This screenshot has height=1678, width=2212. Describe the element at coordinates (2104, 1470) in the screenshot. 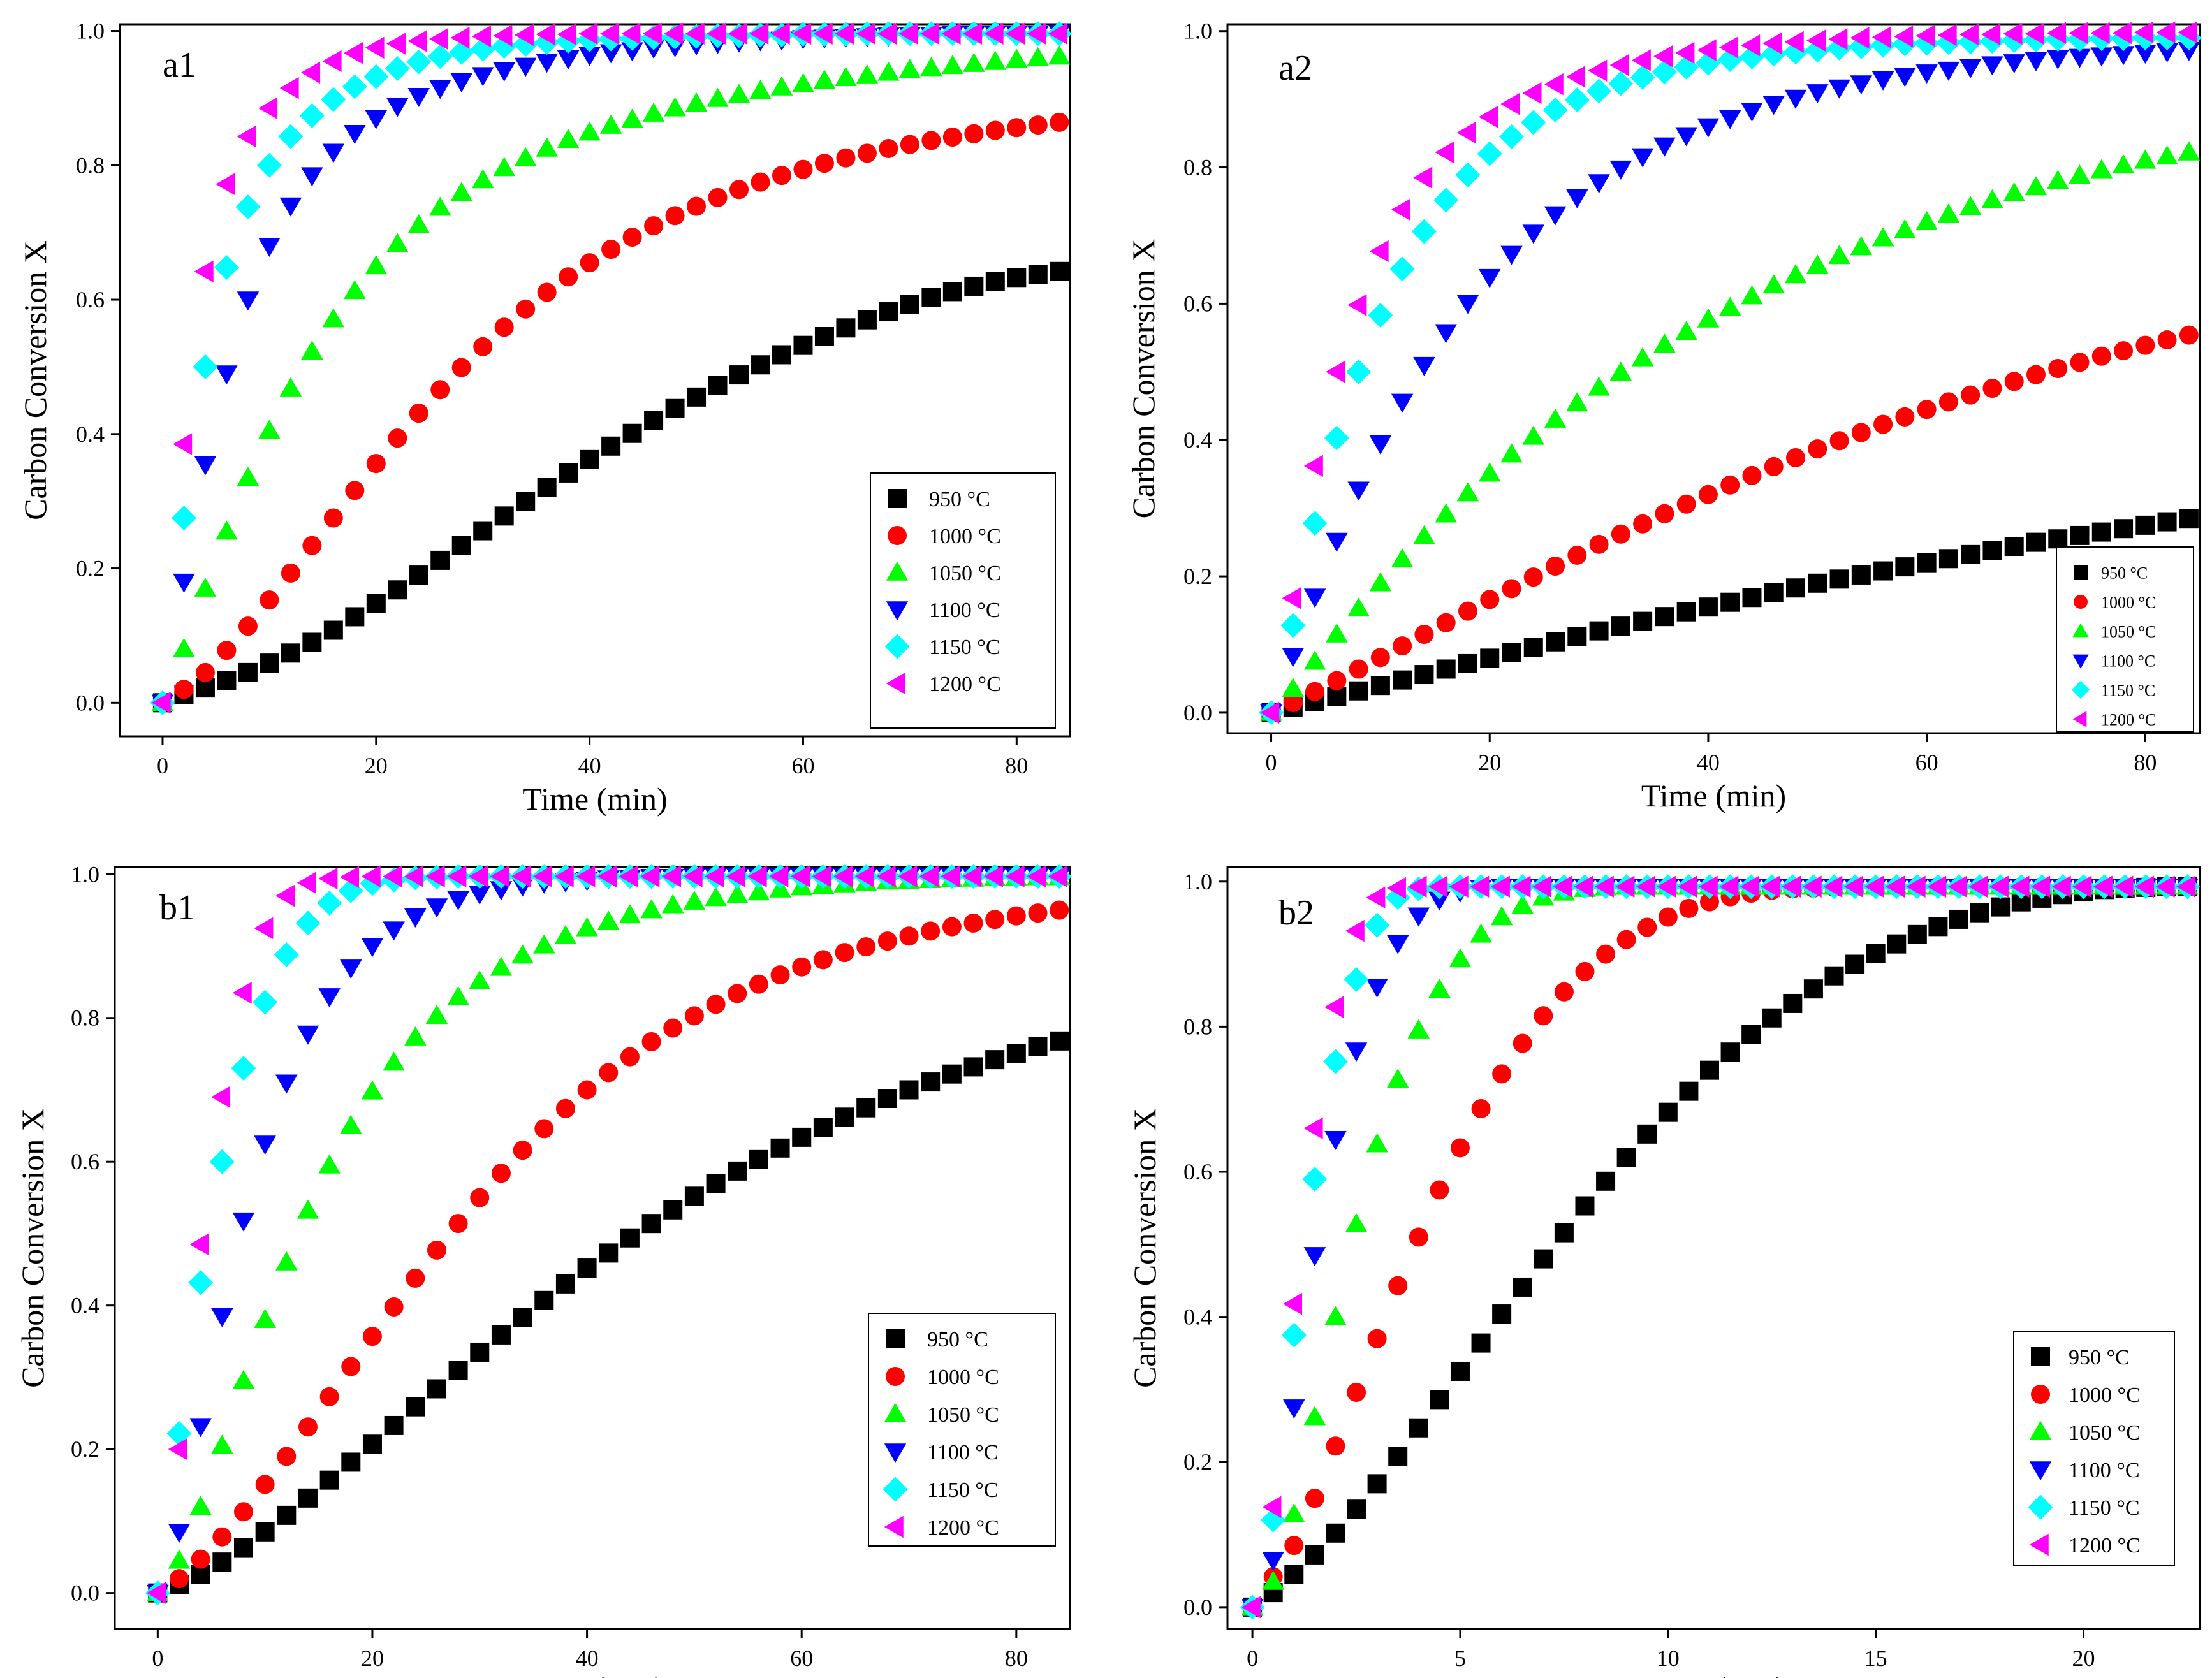

I see `legend-entry: 1100 °C` at that location.